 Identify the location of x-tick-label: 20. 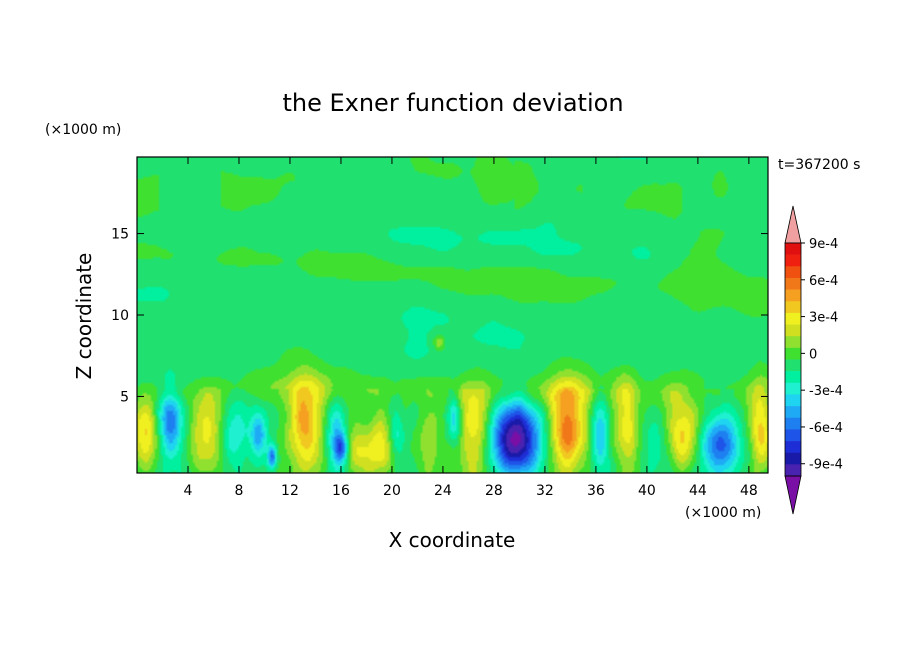
(392, 491).